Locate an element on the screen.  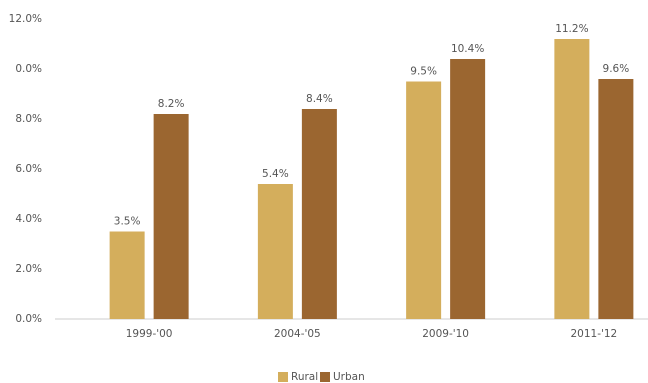
y-tick-label: 12.0% is located at coordinates (25, 19).